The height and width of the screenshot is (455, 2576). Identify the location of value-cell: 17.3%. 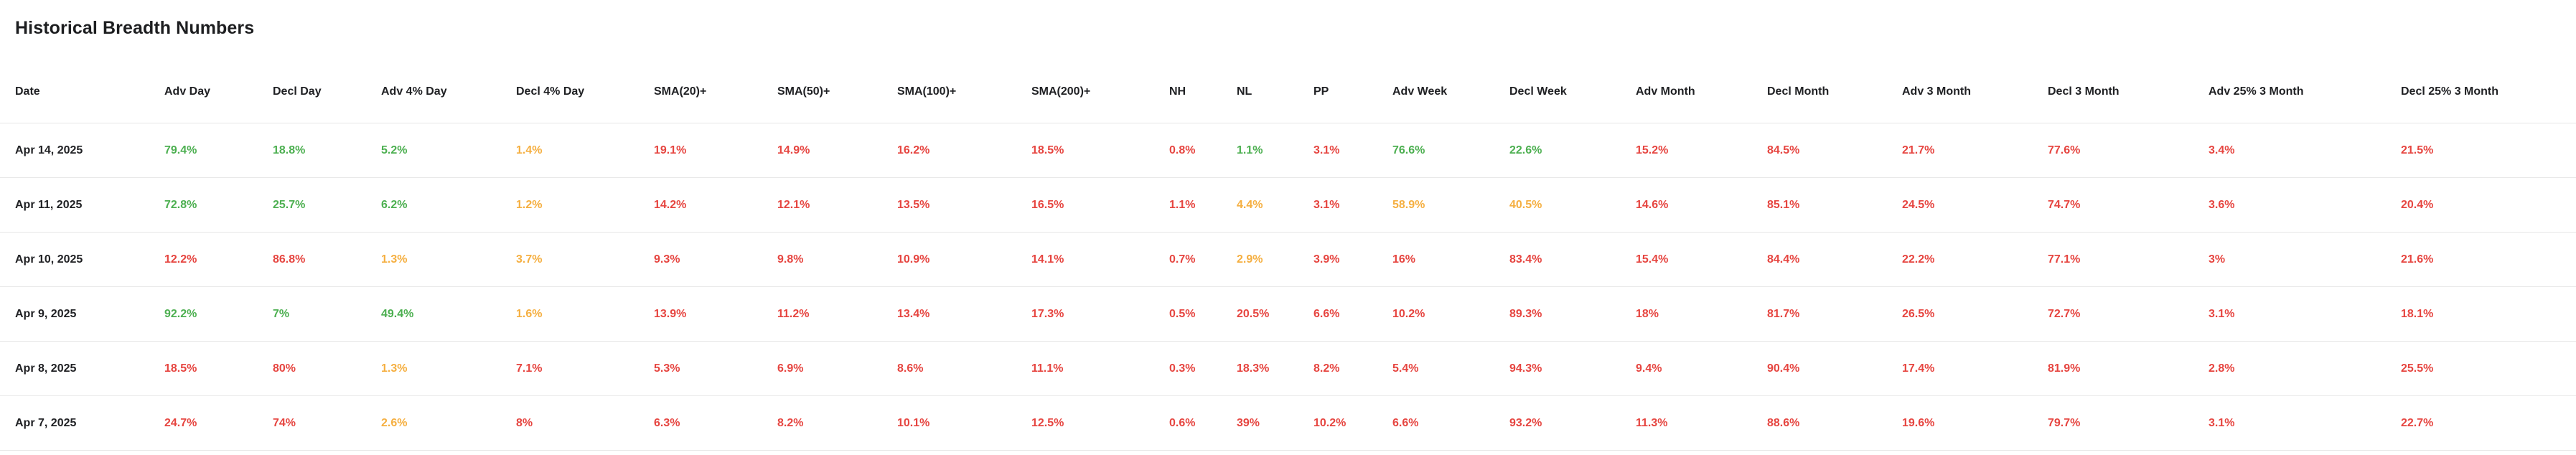
(1100, 314).